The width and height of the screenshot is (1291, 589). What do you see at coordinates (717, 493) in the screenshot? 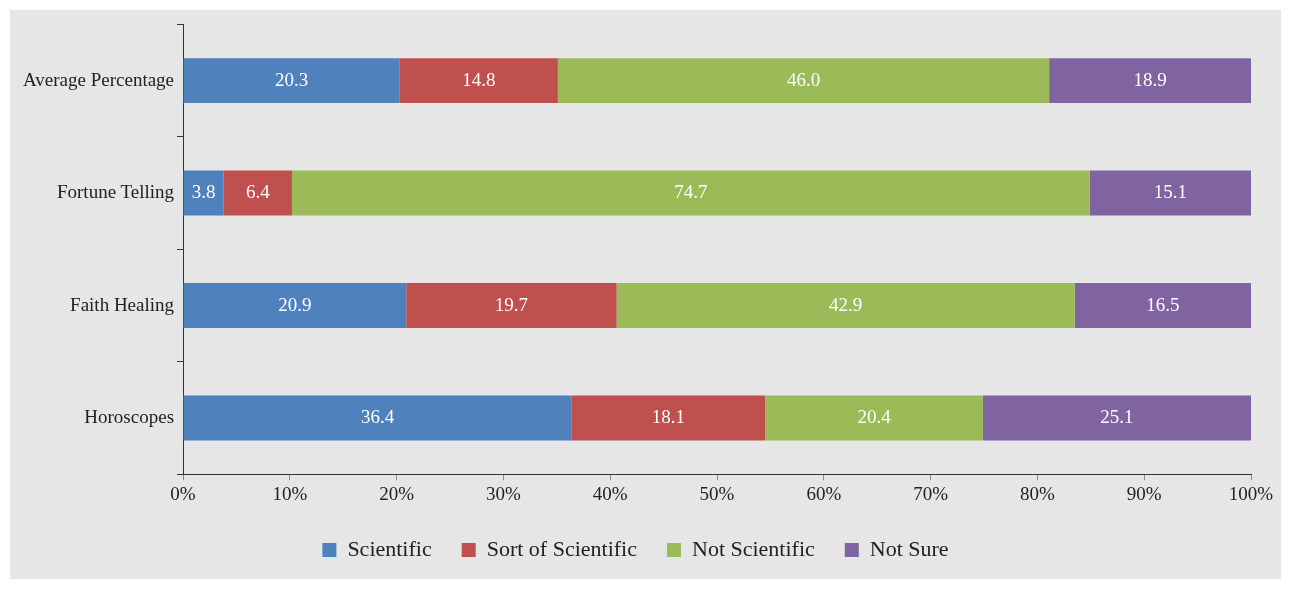
I see `x-tick-label: 50%` at bounding box center [717, 493].